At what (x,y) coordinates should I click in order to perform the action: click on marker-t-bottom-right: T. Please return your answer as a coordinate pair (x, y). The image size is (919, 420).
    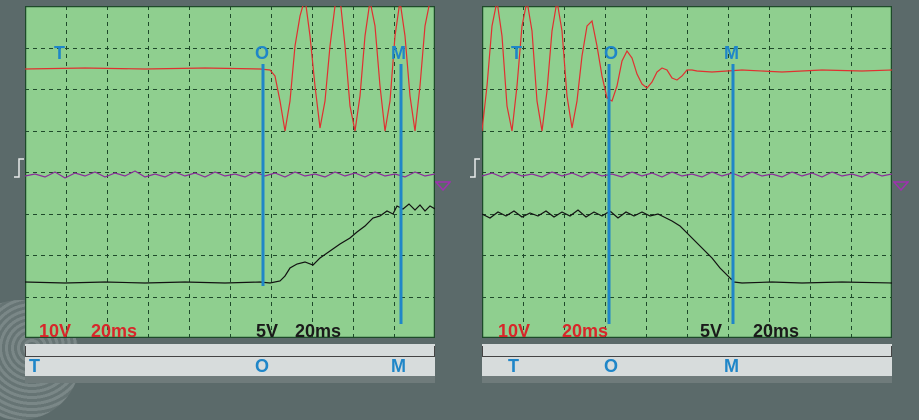
    Looking at the image, I should click on (513, 366).